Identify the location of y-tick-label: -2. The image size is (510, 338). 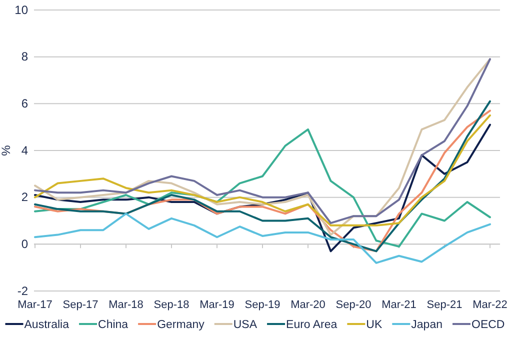
(22, 291).